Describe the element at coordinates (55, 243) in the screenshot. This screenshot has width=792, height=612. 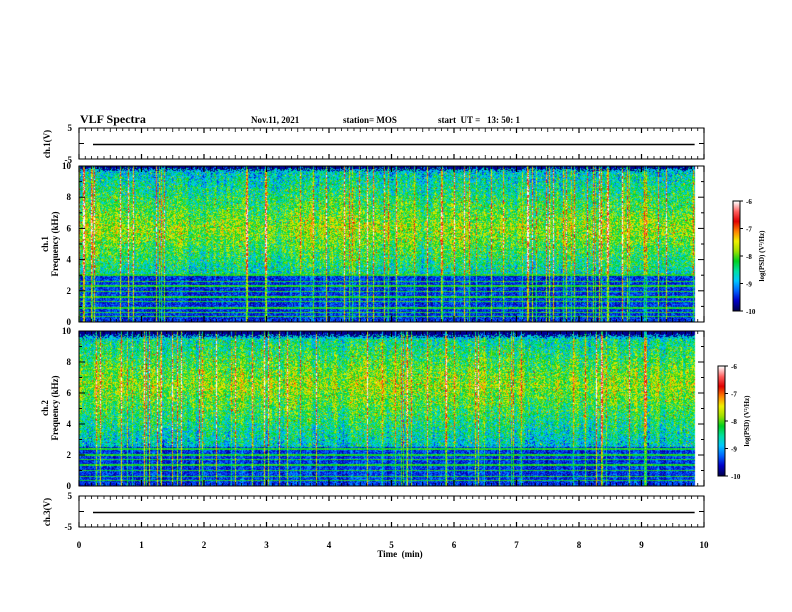
I see `ch1-frequency-axis-label: Frequency (kHz)` at that location.